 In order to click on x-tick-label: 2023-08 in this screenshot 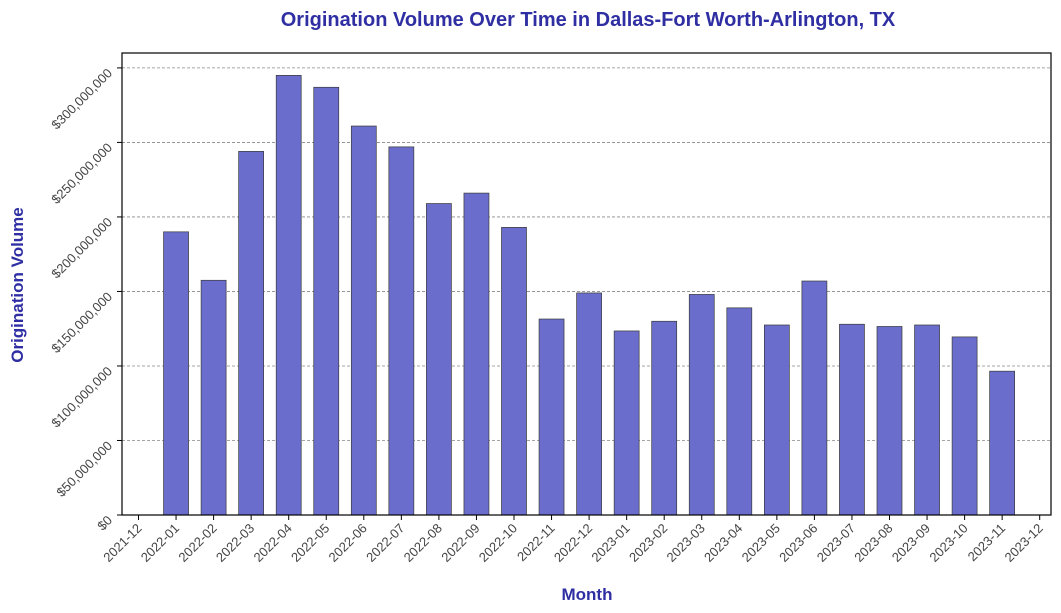, I will do `click(873, 543)`.